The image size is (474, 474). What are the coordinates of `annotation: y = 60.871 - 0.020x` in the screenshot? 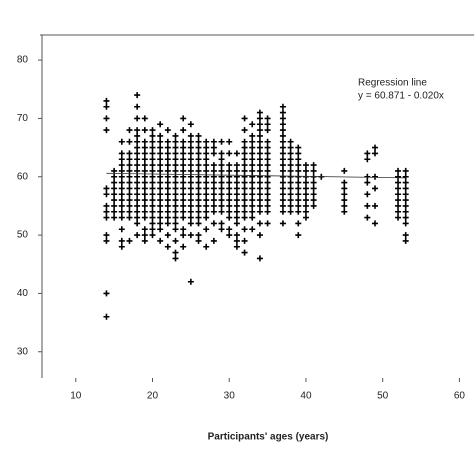 It's located at (401, 96).